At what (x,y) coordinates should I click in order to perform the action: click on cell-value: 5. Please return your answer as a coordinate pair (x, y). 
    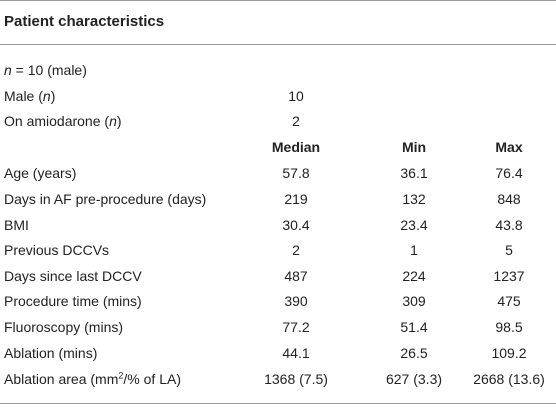
    Looking at the image, I should click on (509, 250).